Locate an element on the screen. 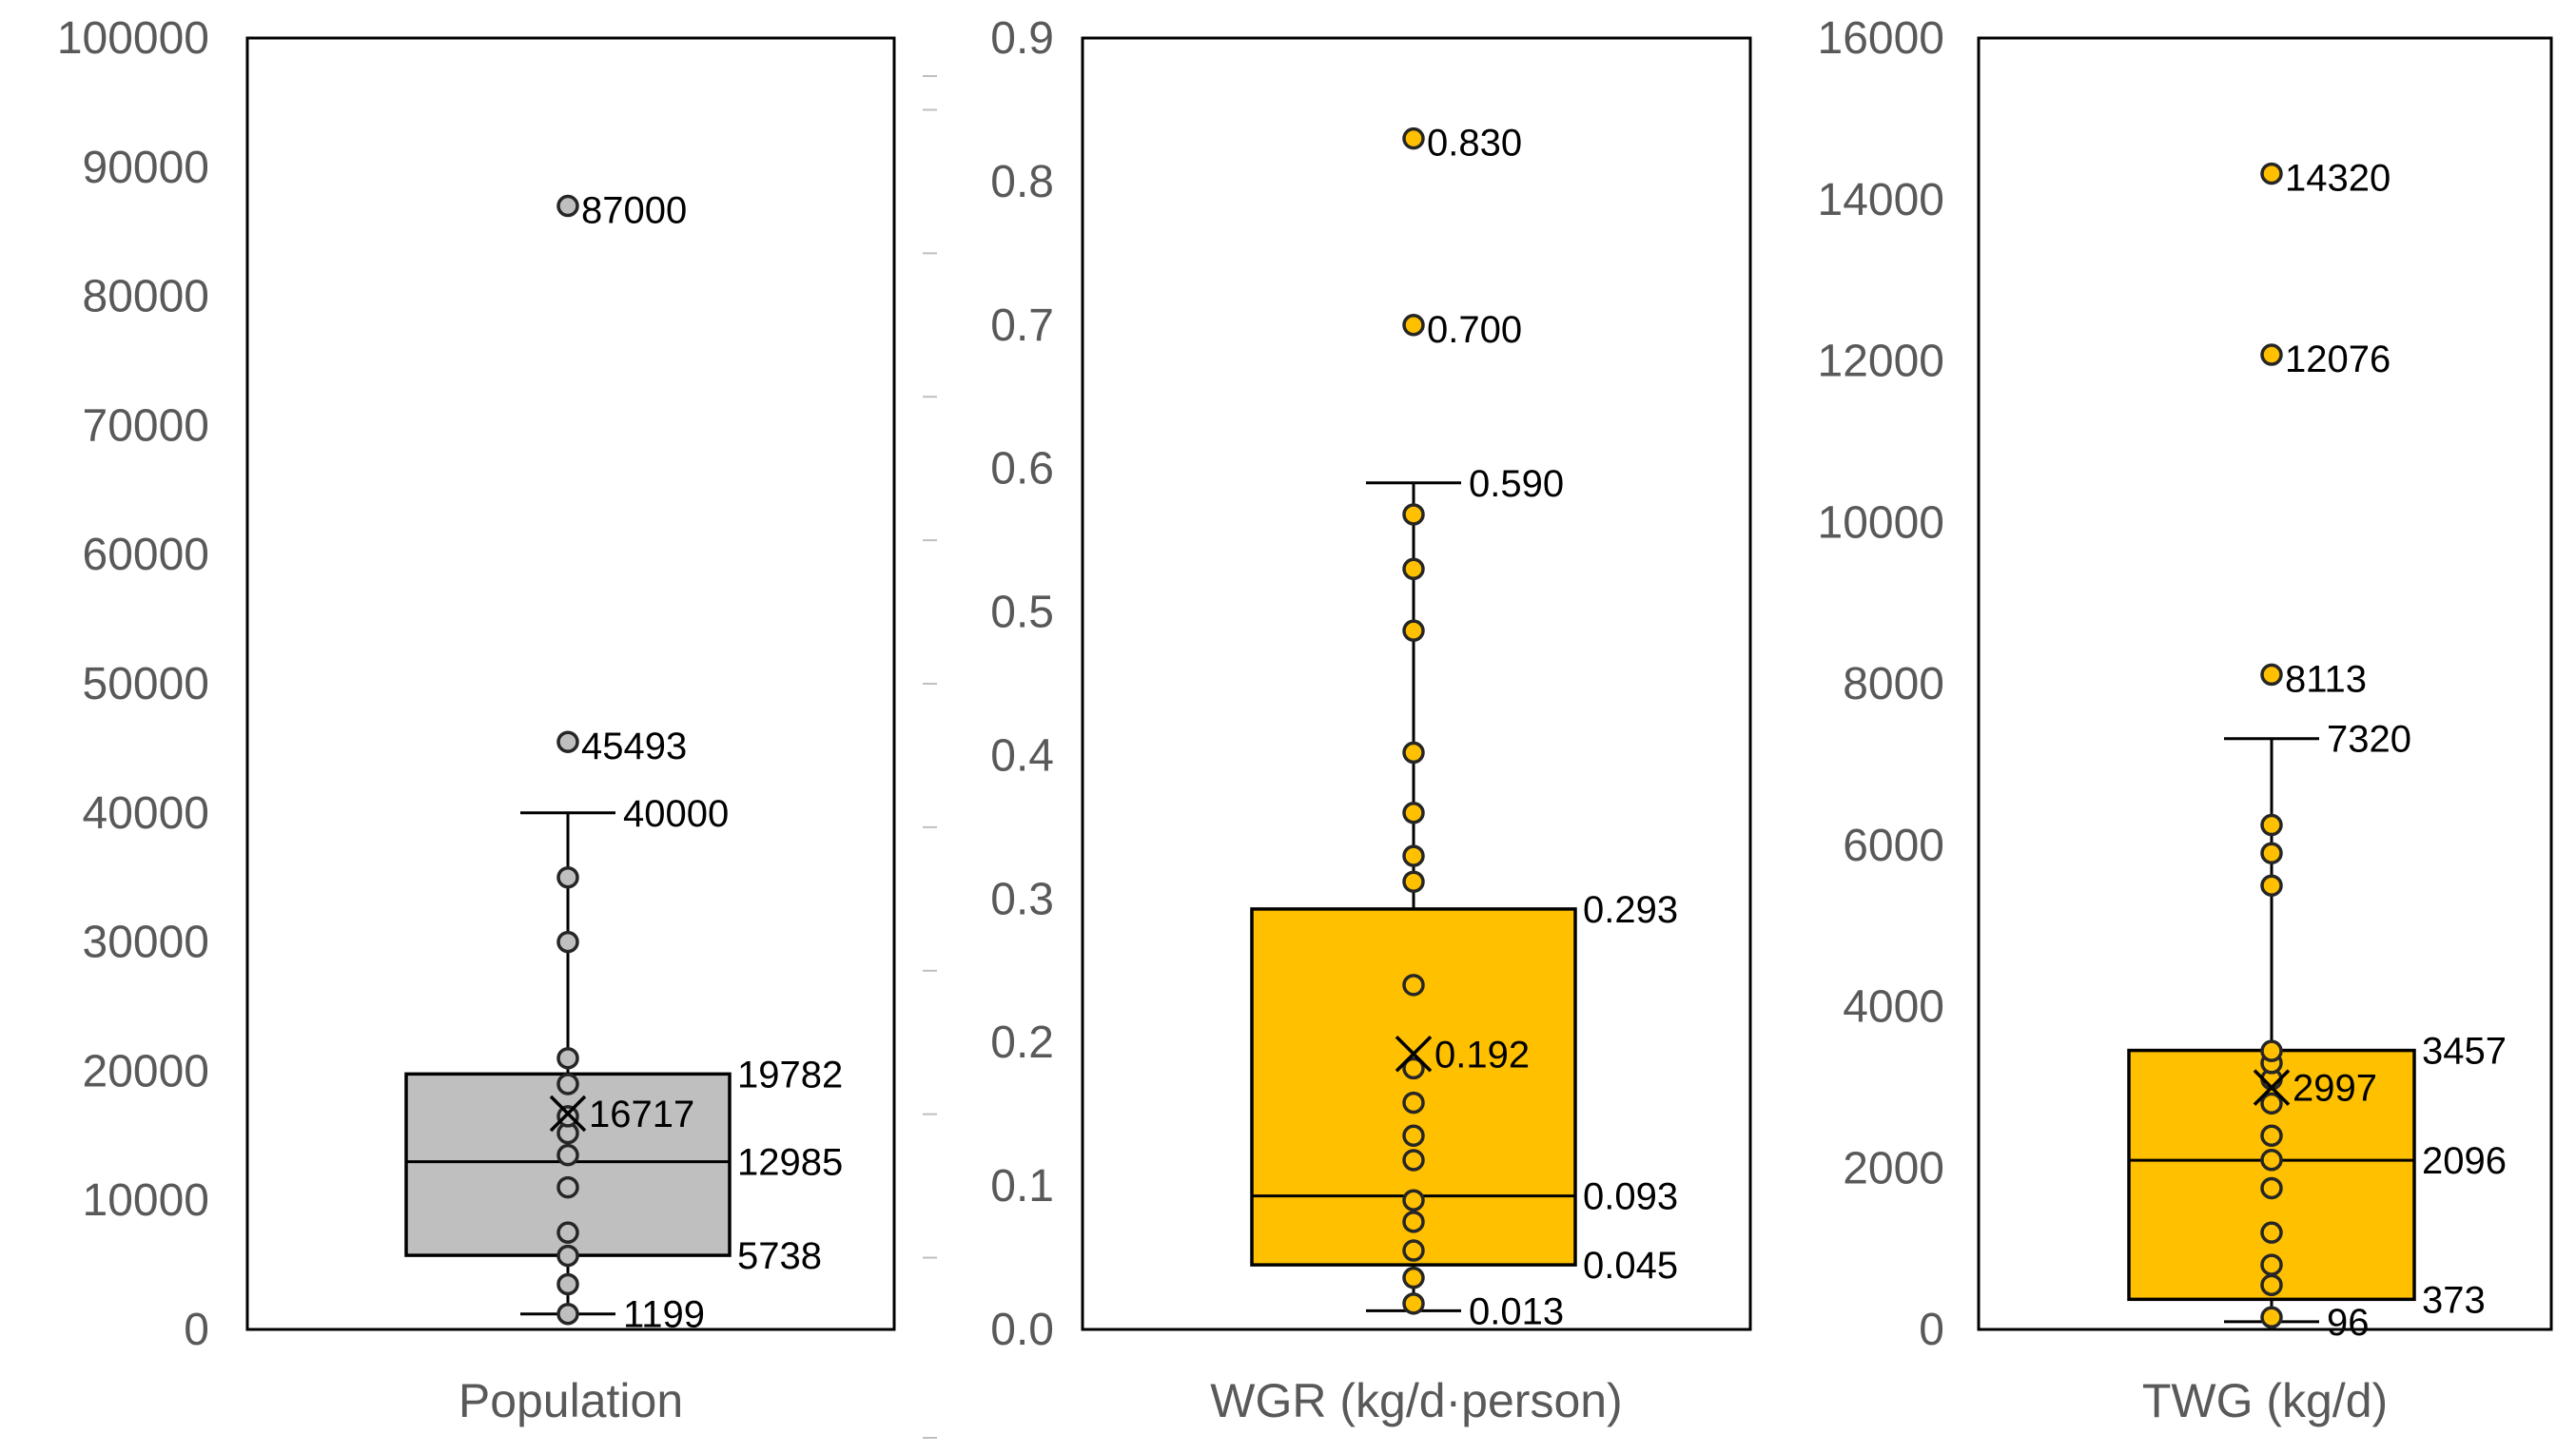 The image size is (2576, 1454). y-tick-label: 0.4 is located at coordinates (1022, 755).